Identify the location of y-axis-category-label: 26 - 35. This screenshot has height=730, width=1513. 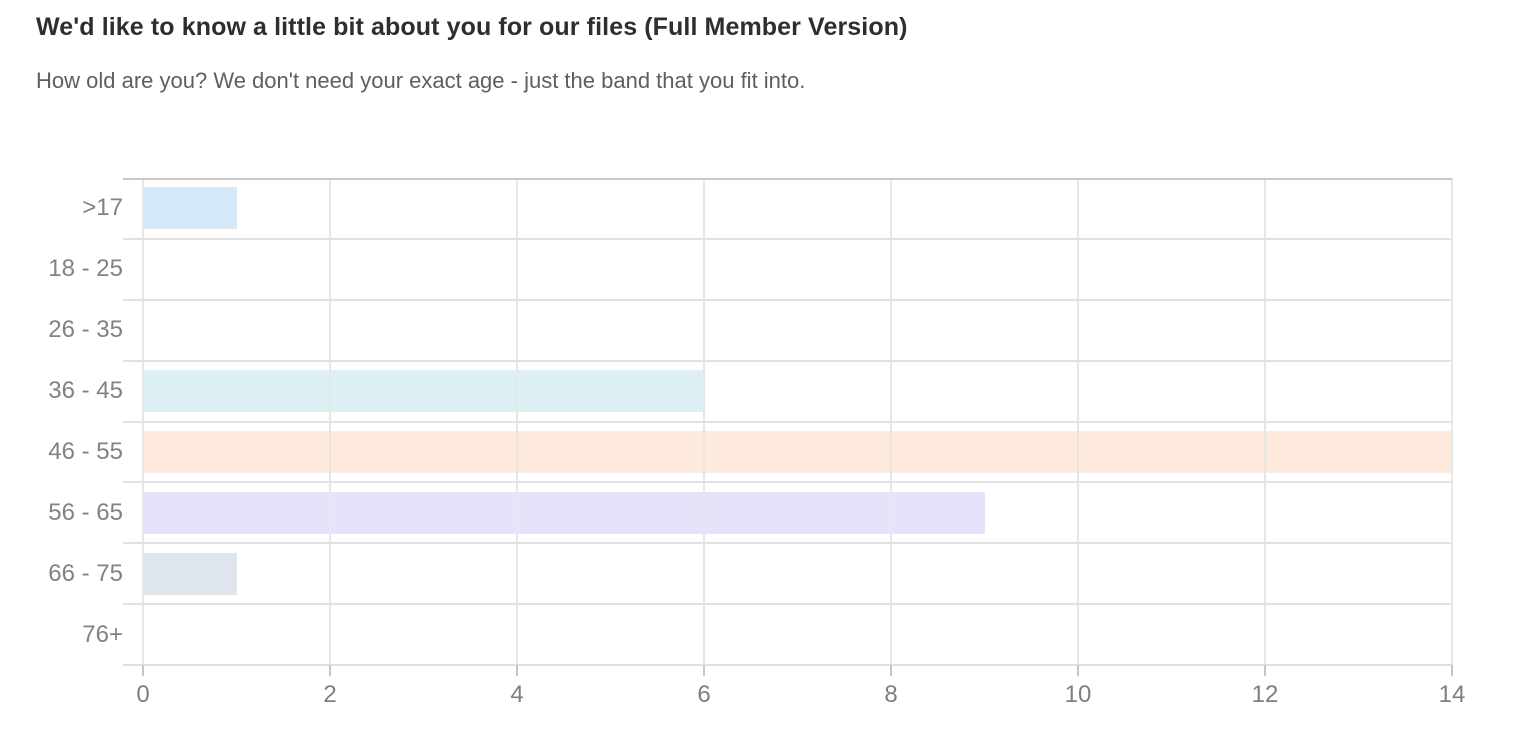
(85, 330).